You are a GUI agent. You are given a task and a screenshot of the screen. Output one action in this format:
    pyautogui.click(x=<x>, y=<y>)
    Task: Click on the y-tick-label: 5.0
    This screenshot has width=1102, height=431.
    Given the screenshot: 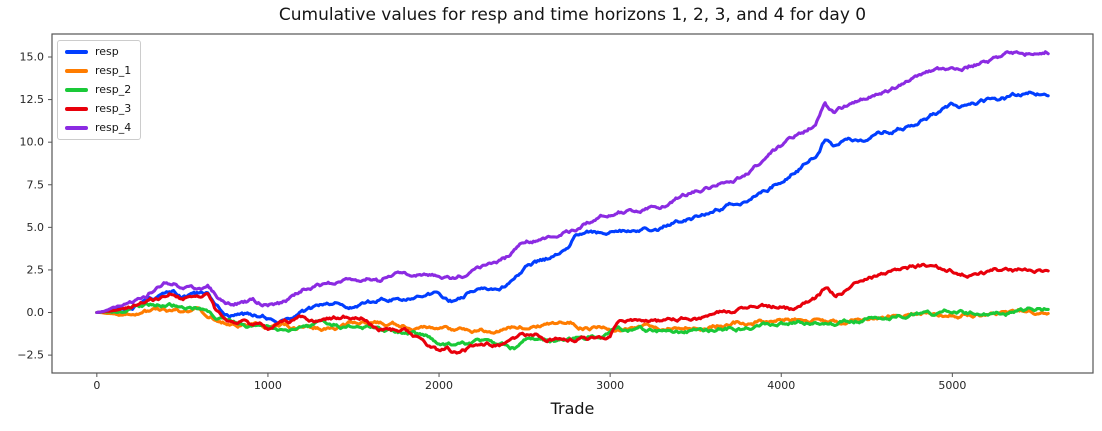 What is the action you would take?
    pyautogui.click(x=36, y=227)
    